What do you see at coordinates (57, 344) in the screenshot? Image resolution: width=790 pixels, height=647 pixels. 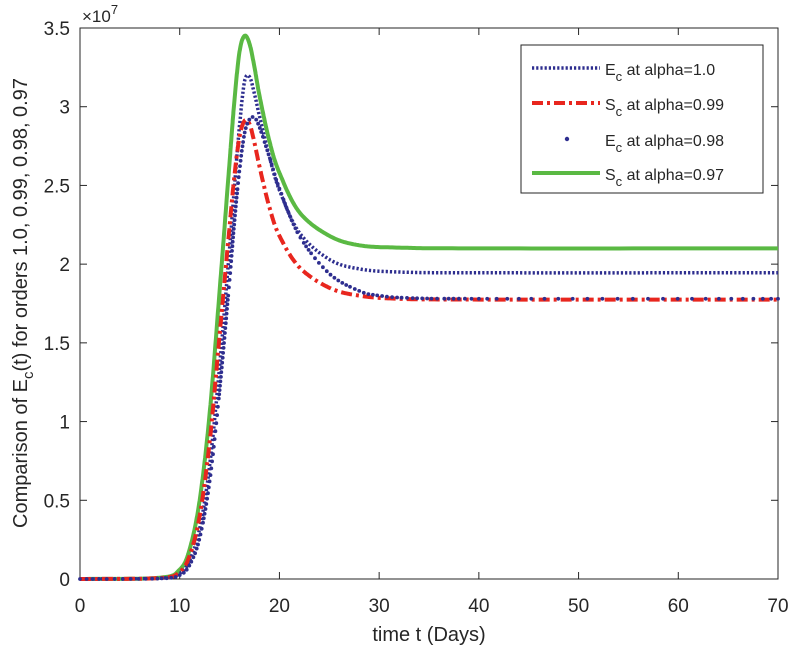 I see `y-tick-label: 1.5` at bounding box center [57, 344].